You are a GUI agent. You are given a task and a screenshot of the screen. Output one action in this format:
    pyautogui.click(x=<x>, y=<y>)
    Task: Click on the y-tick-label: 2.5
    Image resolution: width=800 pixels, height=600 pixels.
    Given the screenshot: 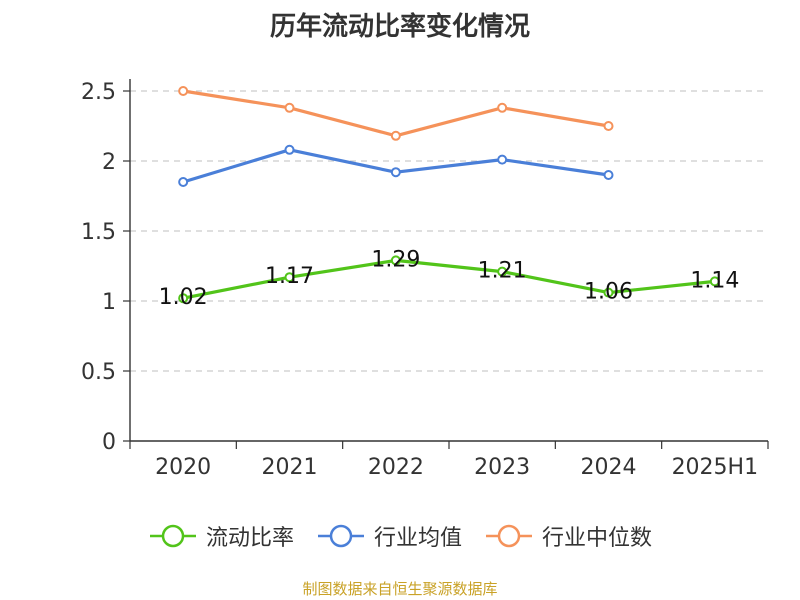 What is the action you would take?
    pyautogui.click(x=98, y=92)
    